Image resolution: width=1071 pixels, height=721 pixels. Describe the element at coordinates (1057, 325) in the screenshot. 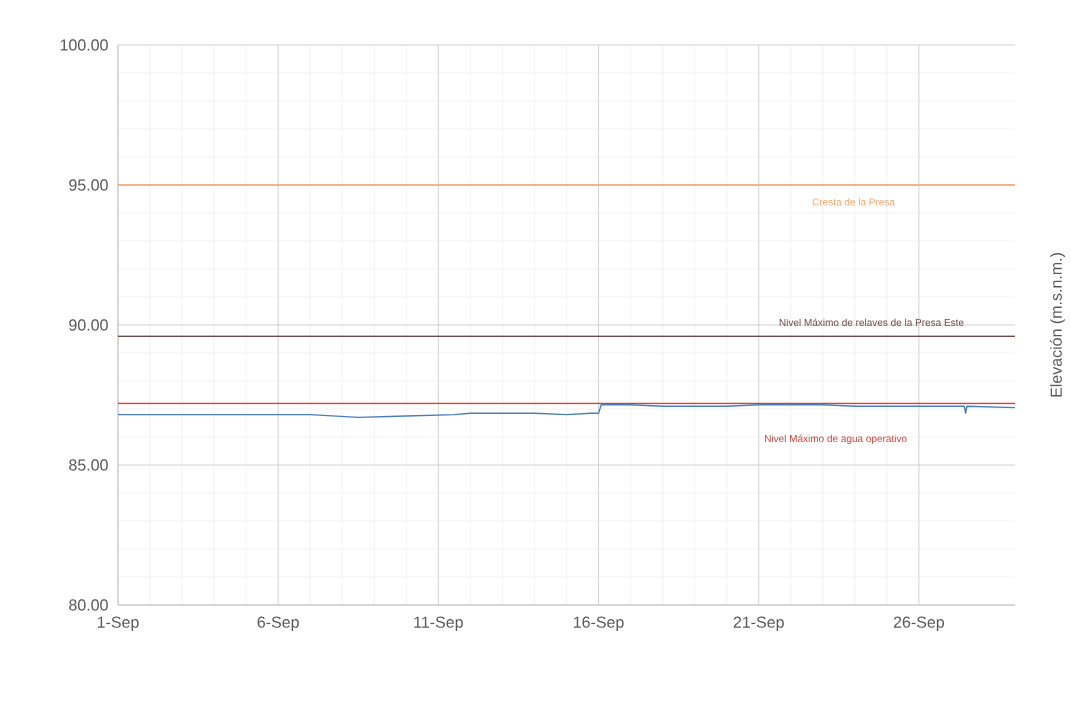

I see `y-axis-title: Elevación (m.s.n.m.)` at that location.